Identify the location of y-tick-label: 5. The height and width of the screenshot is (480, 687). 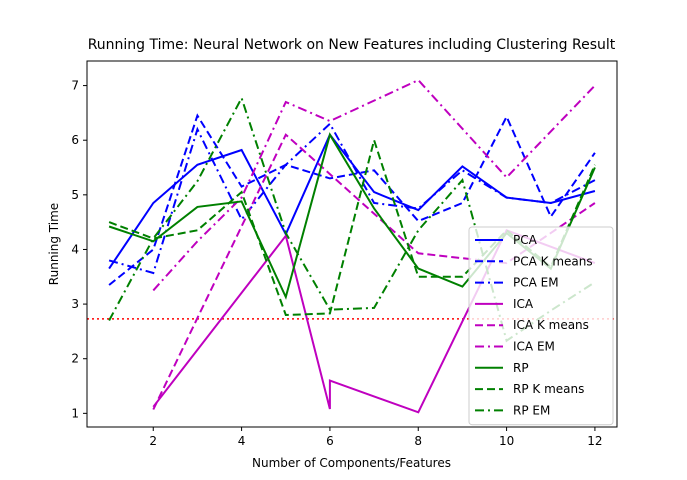
(75, 195).